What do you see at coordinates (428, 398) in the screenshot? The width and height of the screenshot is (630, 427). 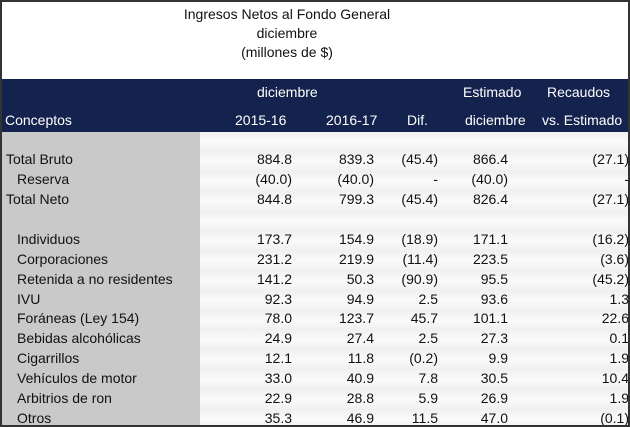 I see `cell-value: 5.9` at bounding box center [428, 398].